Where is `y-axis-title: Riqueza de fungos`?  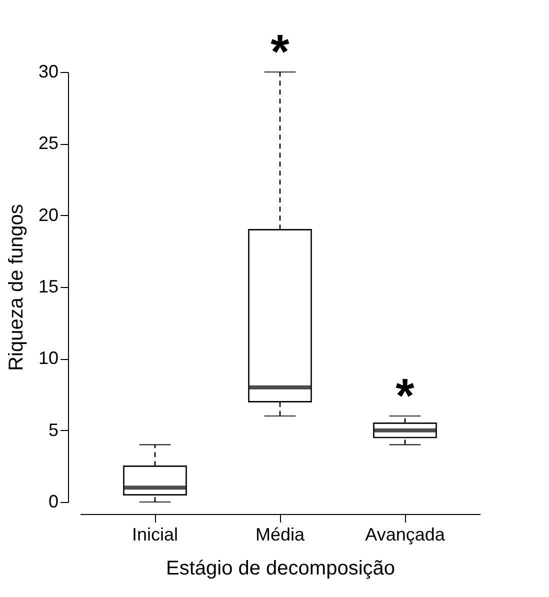
y-axis-title: Riqueza de fungos is located at coordinates (16, 287).